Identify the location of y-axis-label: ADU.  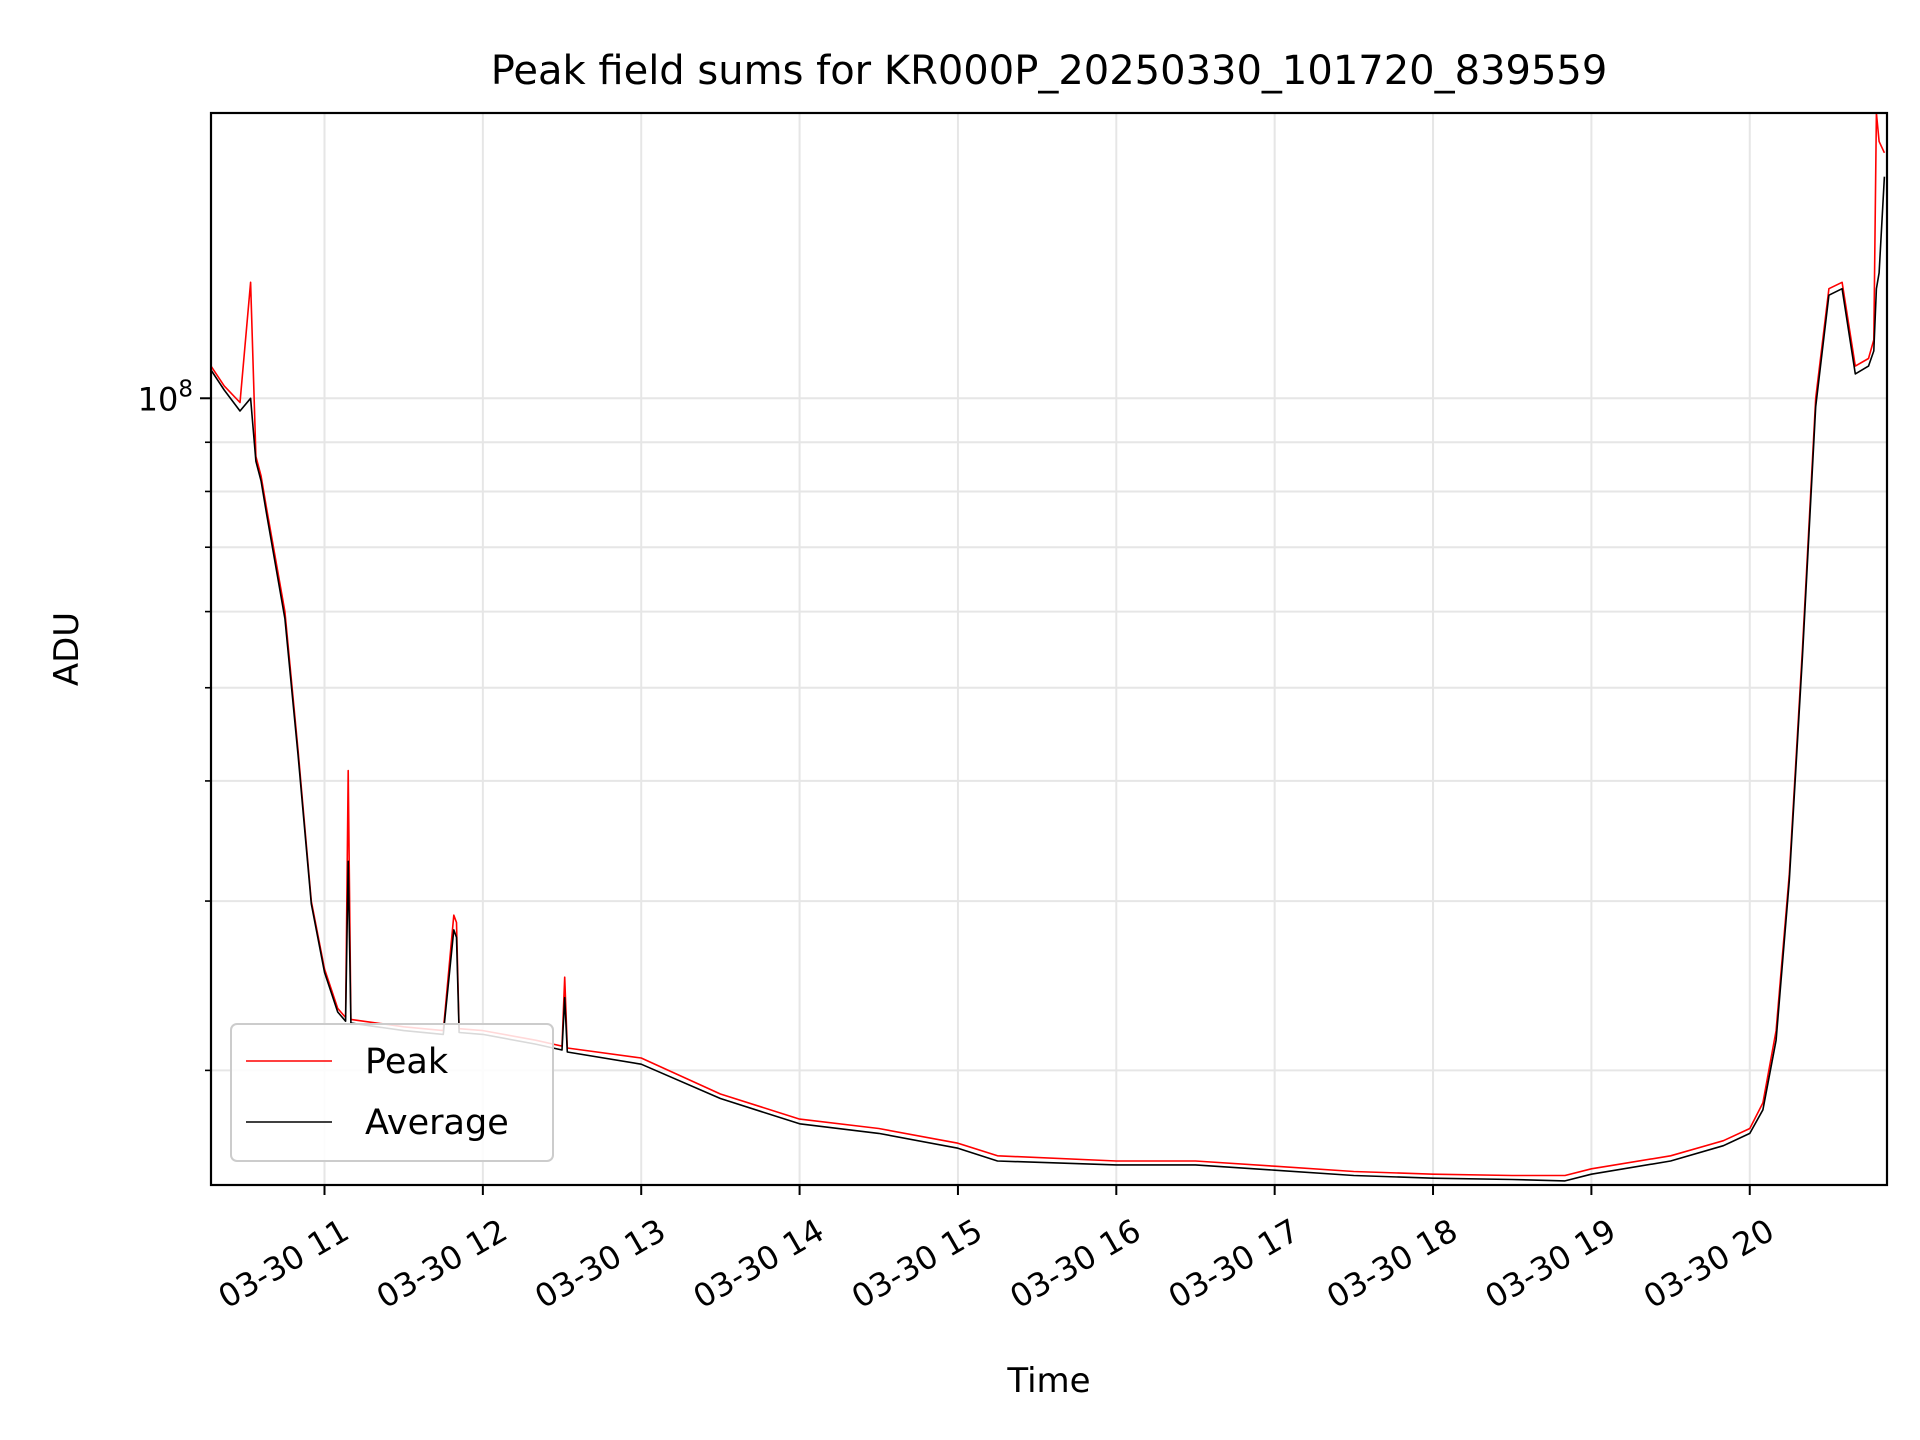
(67, 649).